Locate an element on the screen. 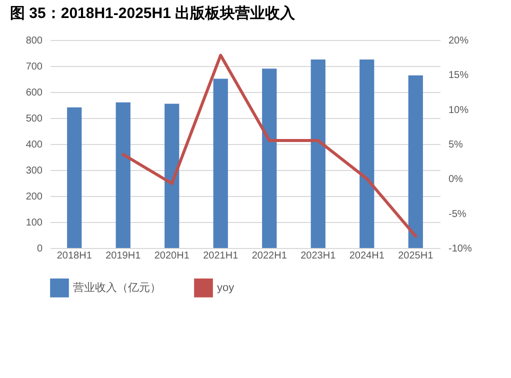  y2-tick-label: -5% is located at coordinates (457, 214).